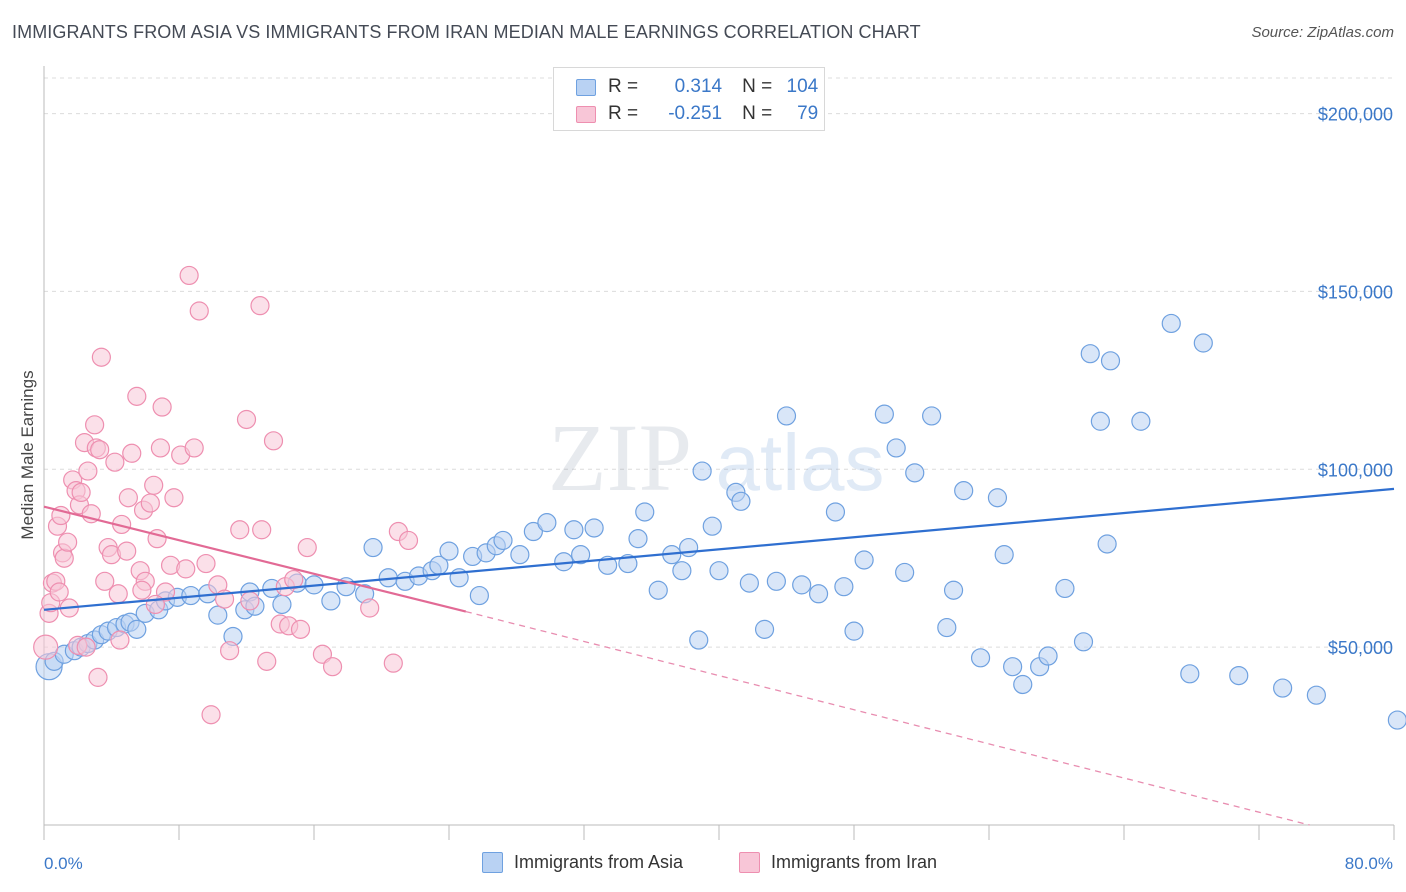 This screenshot has width=1406, height=892. What do you see at coordinates (1355, 470) in the screenshot?
I see `y-tick-label: $100,000` at bounding box center [1355, 470].